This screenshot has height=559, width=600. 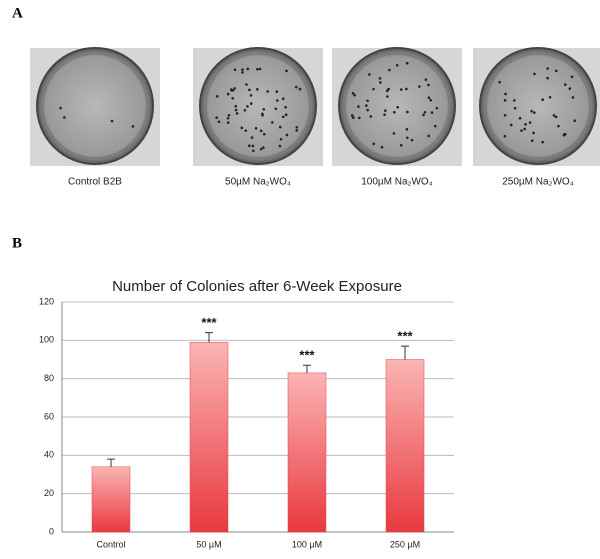 I want to click on plate-label: 100µM Na₂WO₄, so click(x=397, y=182).